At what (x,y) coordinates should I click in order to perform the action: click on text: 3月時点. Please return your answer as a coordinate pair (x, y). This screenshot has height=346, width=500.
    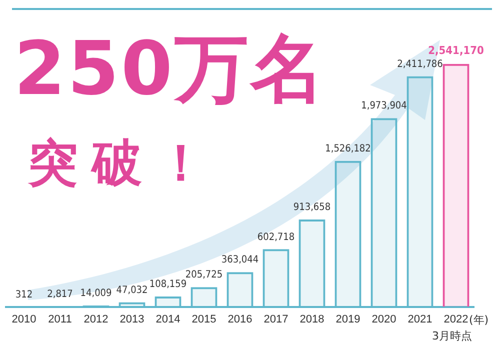
    Looking at the image, I should click on (452, 336).